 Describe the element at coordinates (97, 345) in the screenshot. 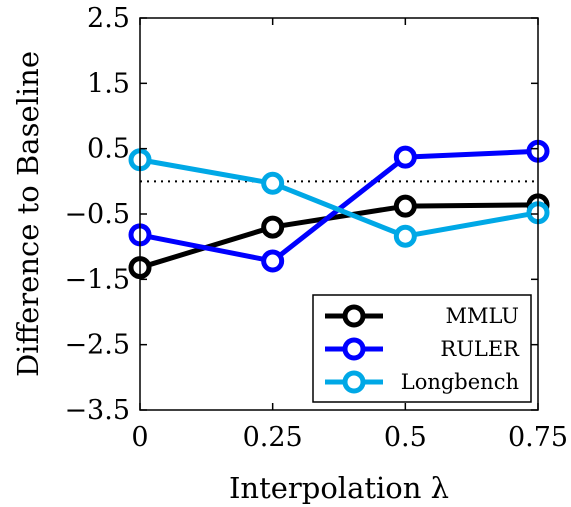

I see `y-tick-label: −2.5` at that location.